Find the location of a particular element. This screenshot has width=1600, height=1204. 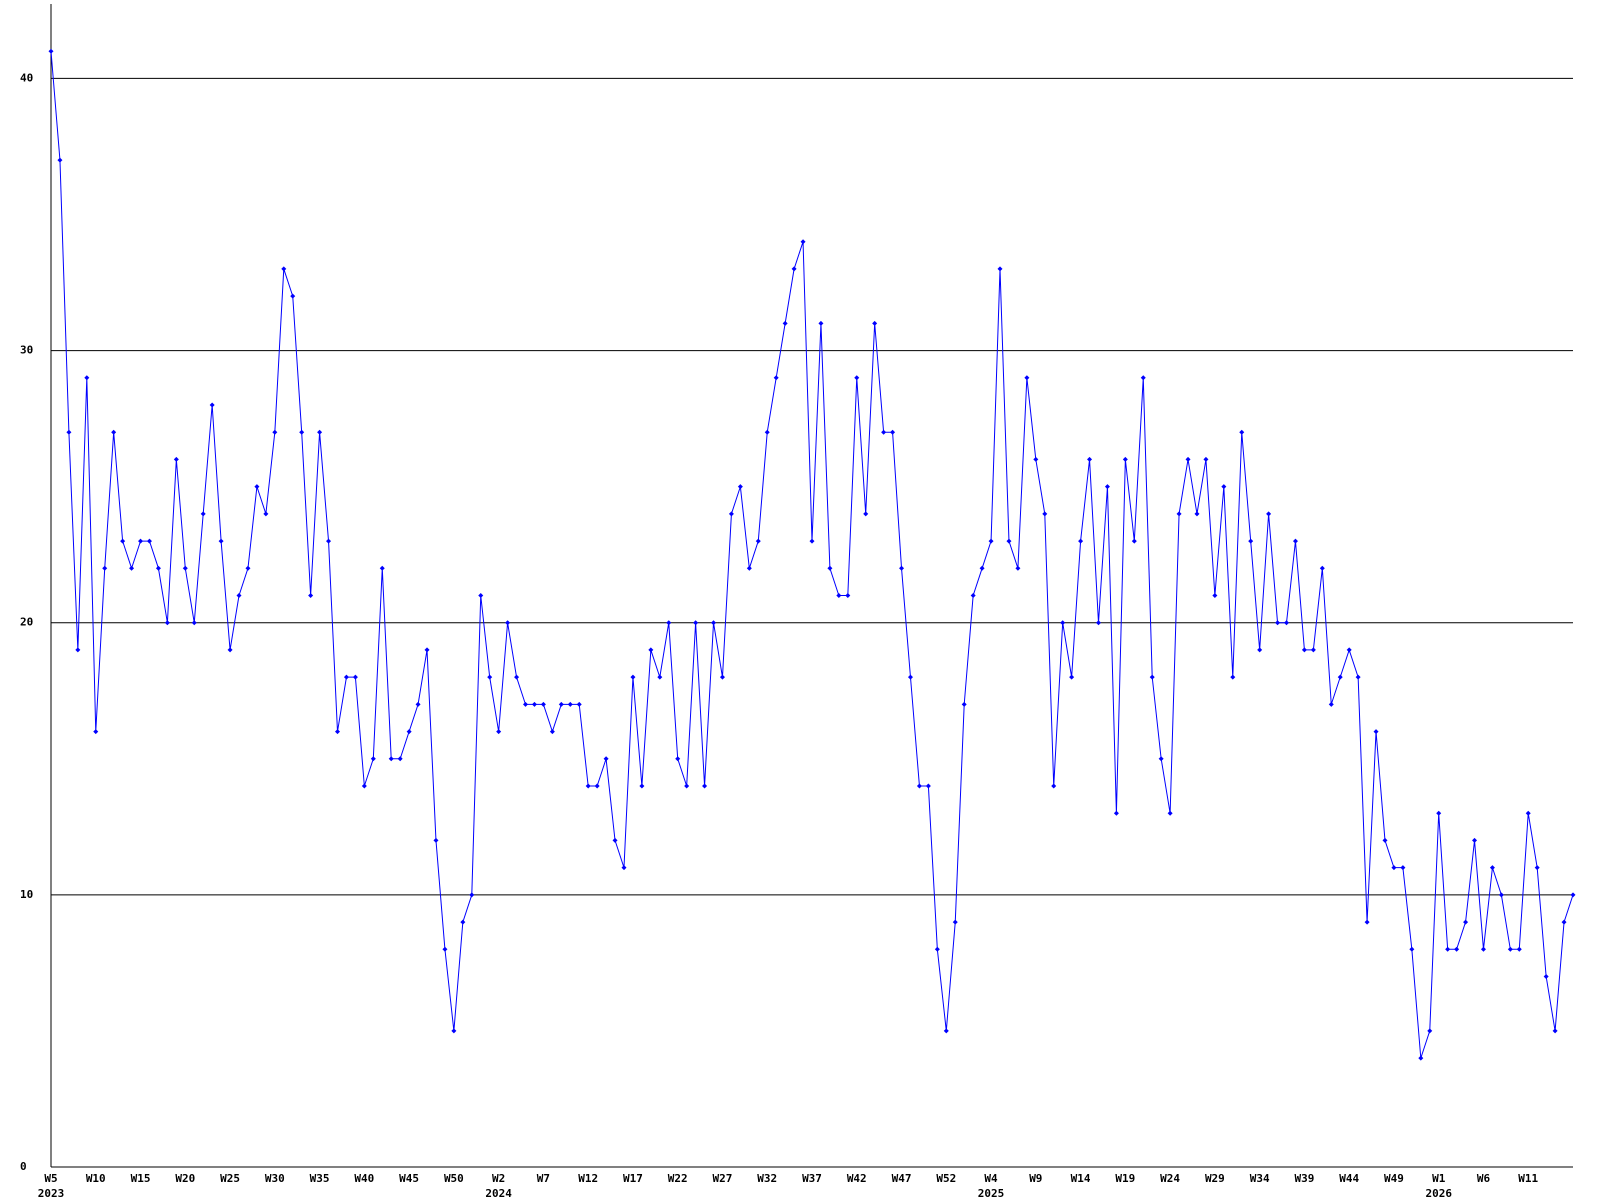

x-tick-label: W40 is located at coordinates (364, 1178).